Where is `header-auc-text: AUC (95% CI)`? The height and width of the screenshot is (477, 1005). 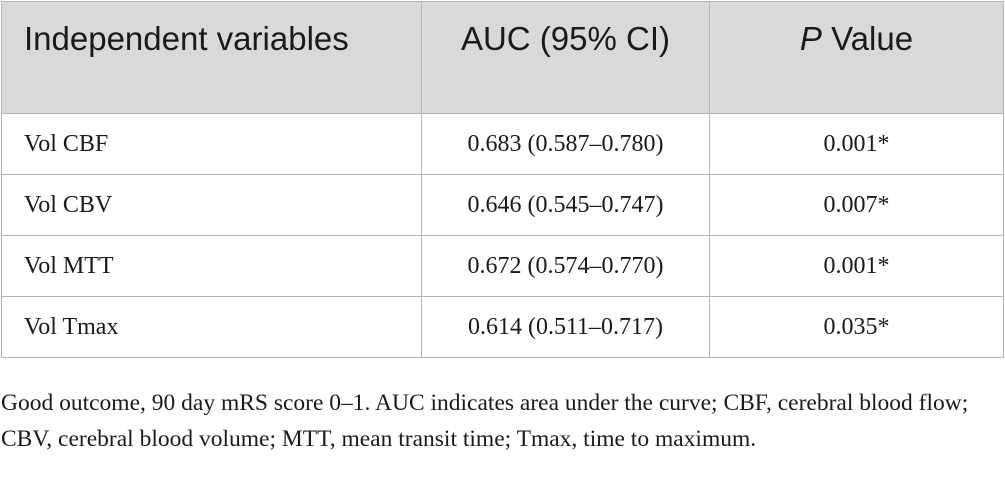
header-auc-text: AUC (95% CI) is located at coordinates (565, 38).